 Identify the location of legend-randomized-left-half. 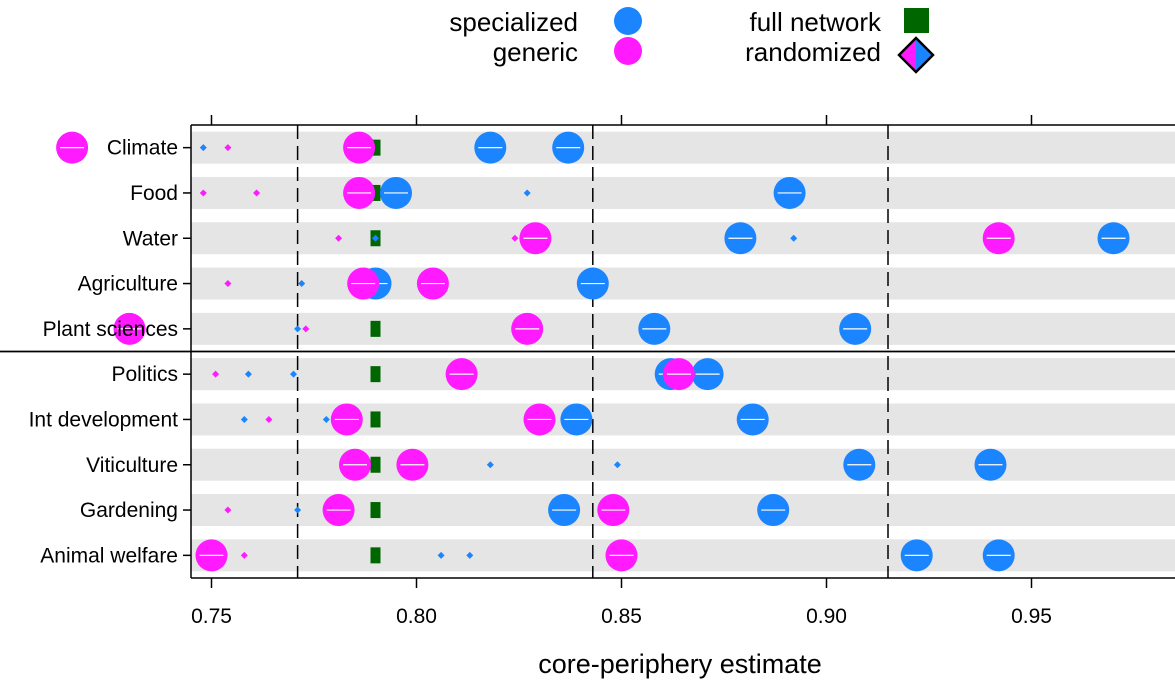
(907, 55).